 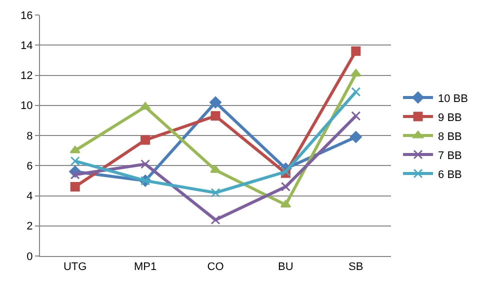 I want to click on y-tick-label: 12, so click(x=26, y=76).